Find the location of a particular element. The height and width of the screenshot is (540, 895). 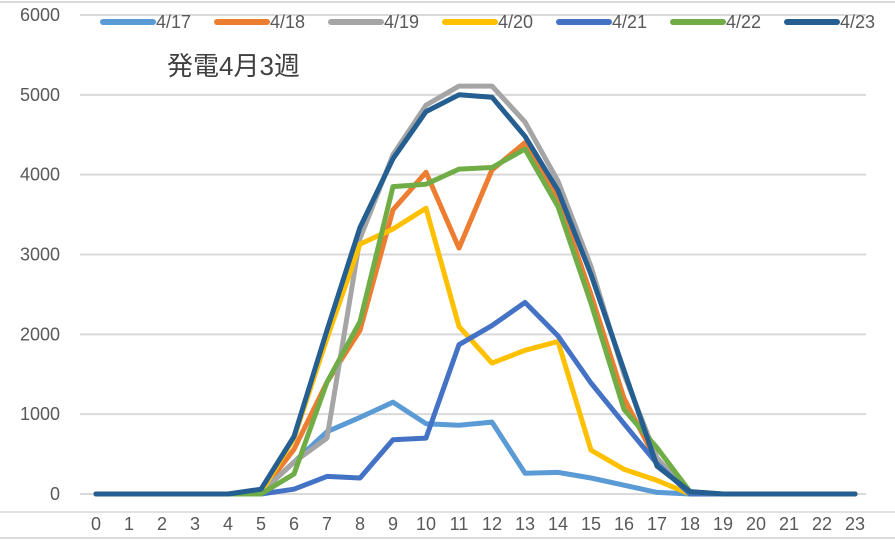

x-tick-label: 12 is located at coordinates (492, 524).